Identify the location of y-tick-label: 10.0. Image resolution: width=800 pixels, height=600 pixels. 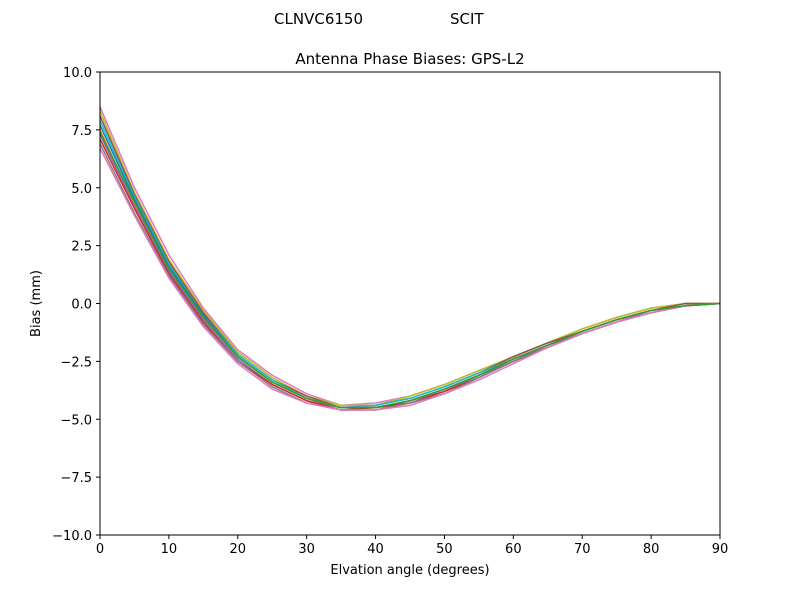
(77, 73).